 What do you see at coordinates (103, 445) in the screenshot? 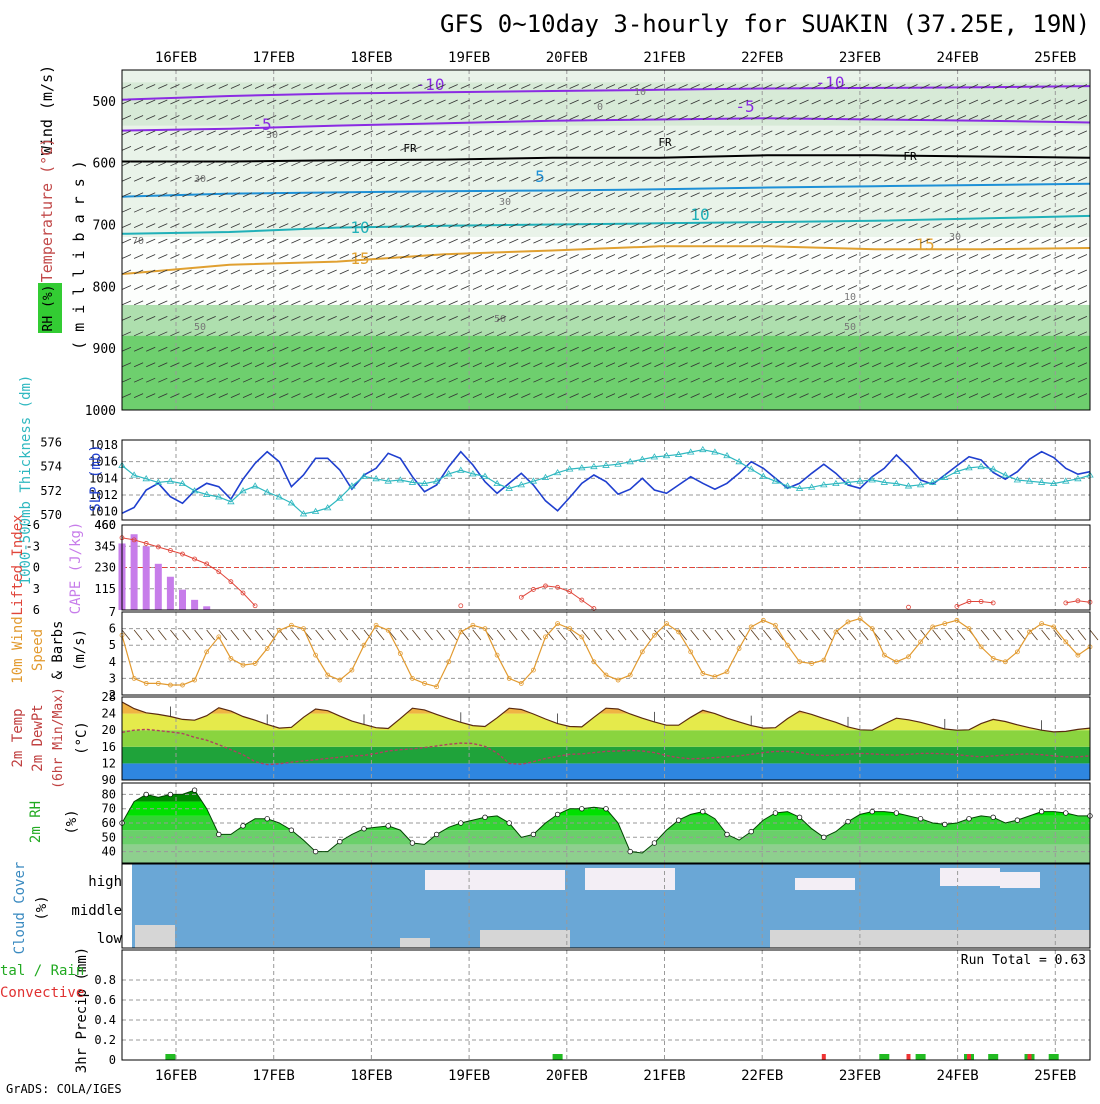
I see `slp-ytick: 1018` at bounding box center [103, 445].